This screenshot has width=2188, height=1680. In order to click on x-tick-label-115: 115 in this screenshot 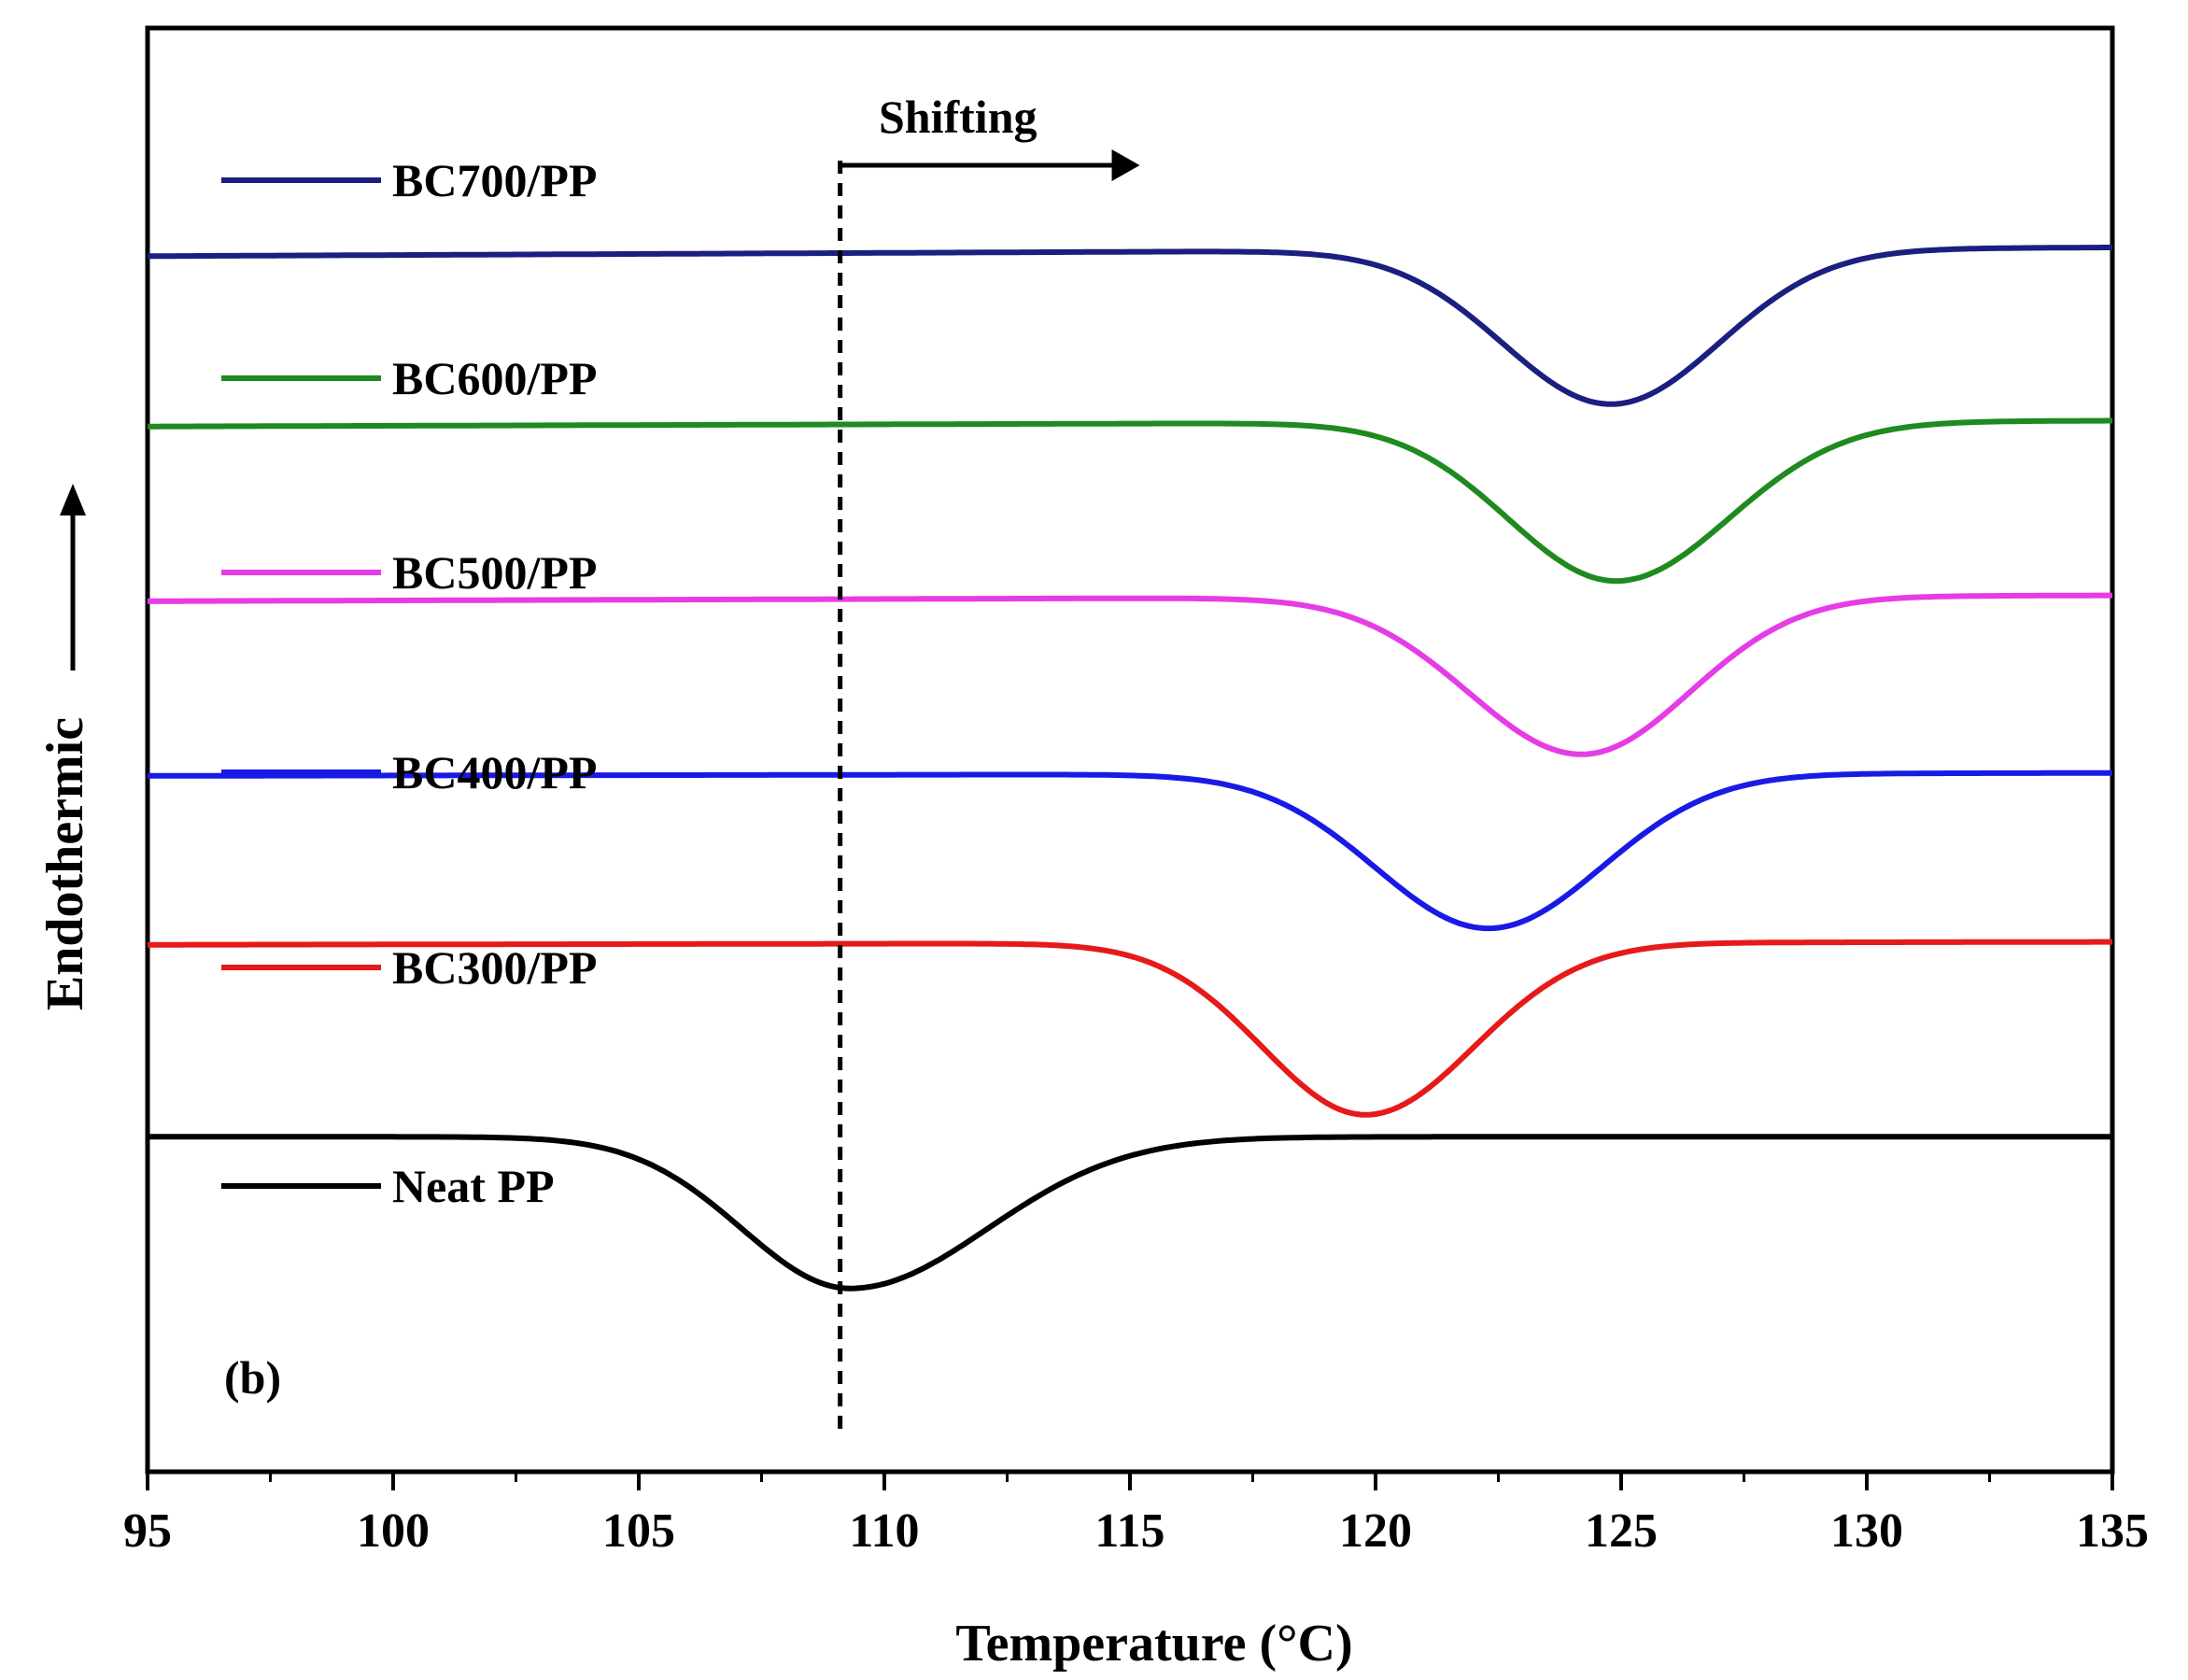, I will do `click(1129, 1531)`.